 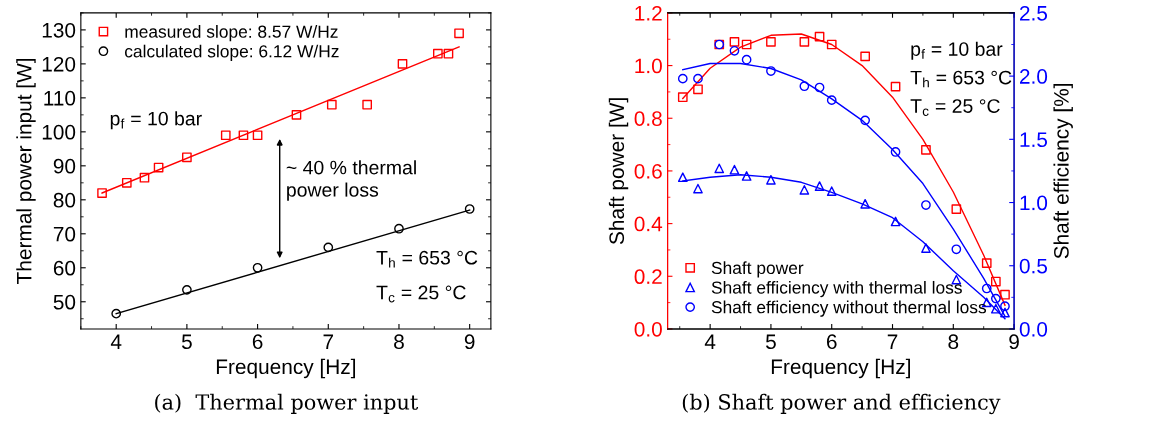 I want to click on y-tick-label: 70, so click(x=64, y=234).